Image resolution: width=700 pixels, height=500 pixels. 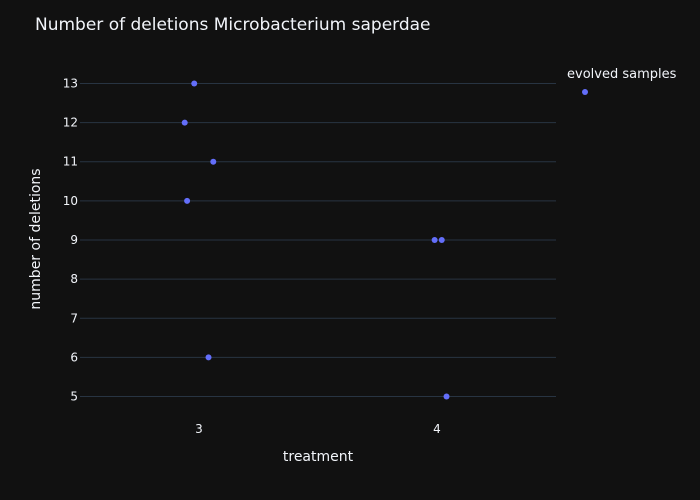 What do you see at coordinates (318, 457) in the screenshot?
I see `x-axis-title: treatment` at bounding box center [318, 457].